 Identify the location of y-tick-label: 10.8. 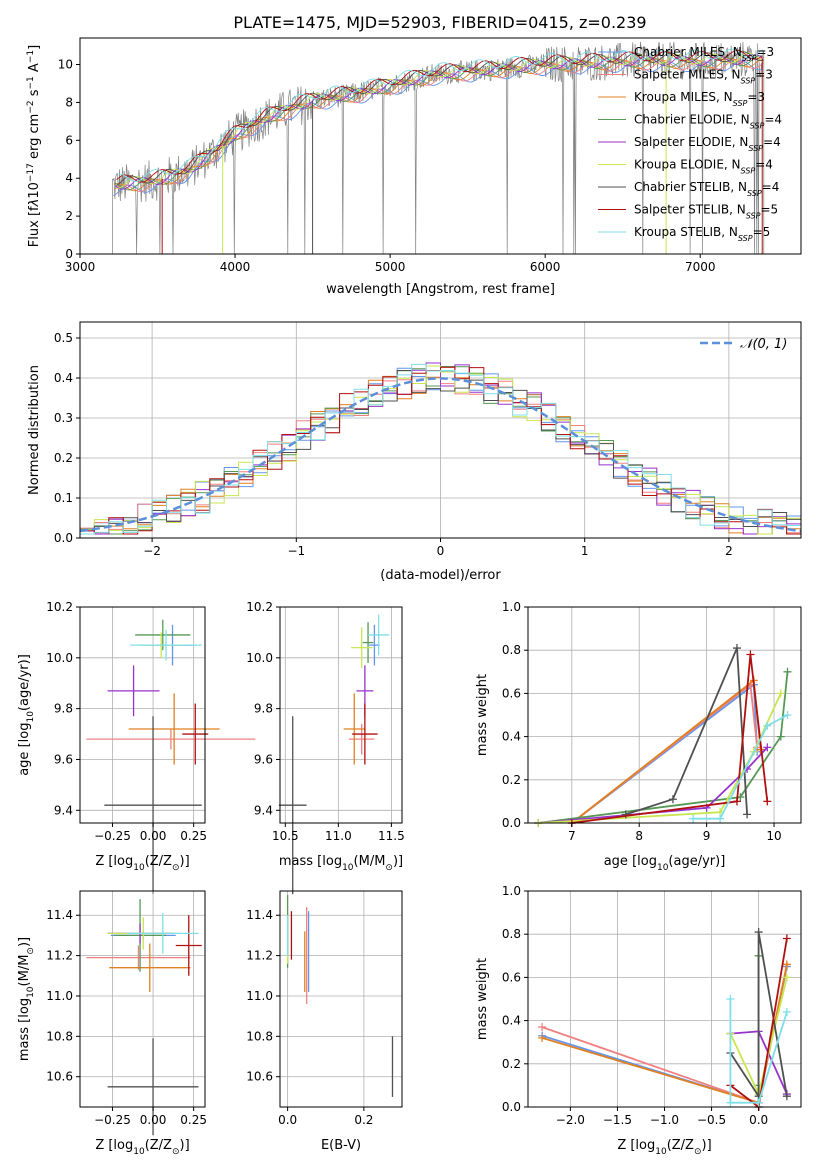
(259, 1036).